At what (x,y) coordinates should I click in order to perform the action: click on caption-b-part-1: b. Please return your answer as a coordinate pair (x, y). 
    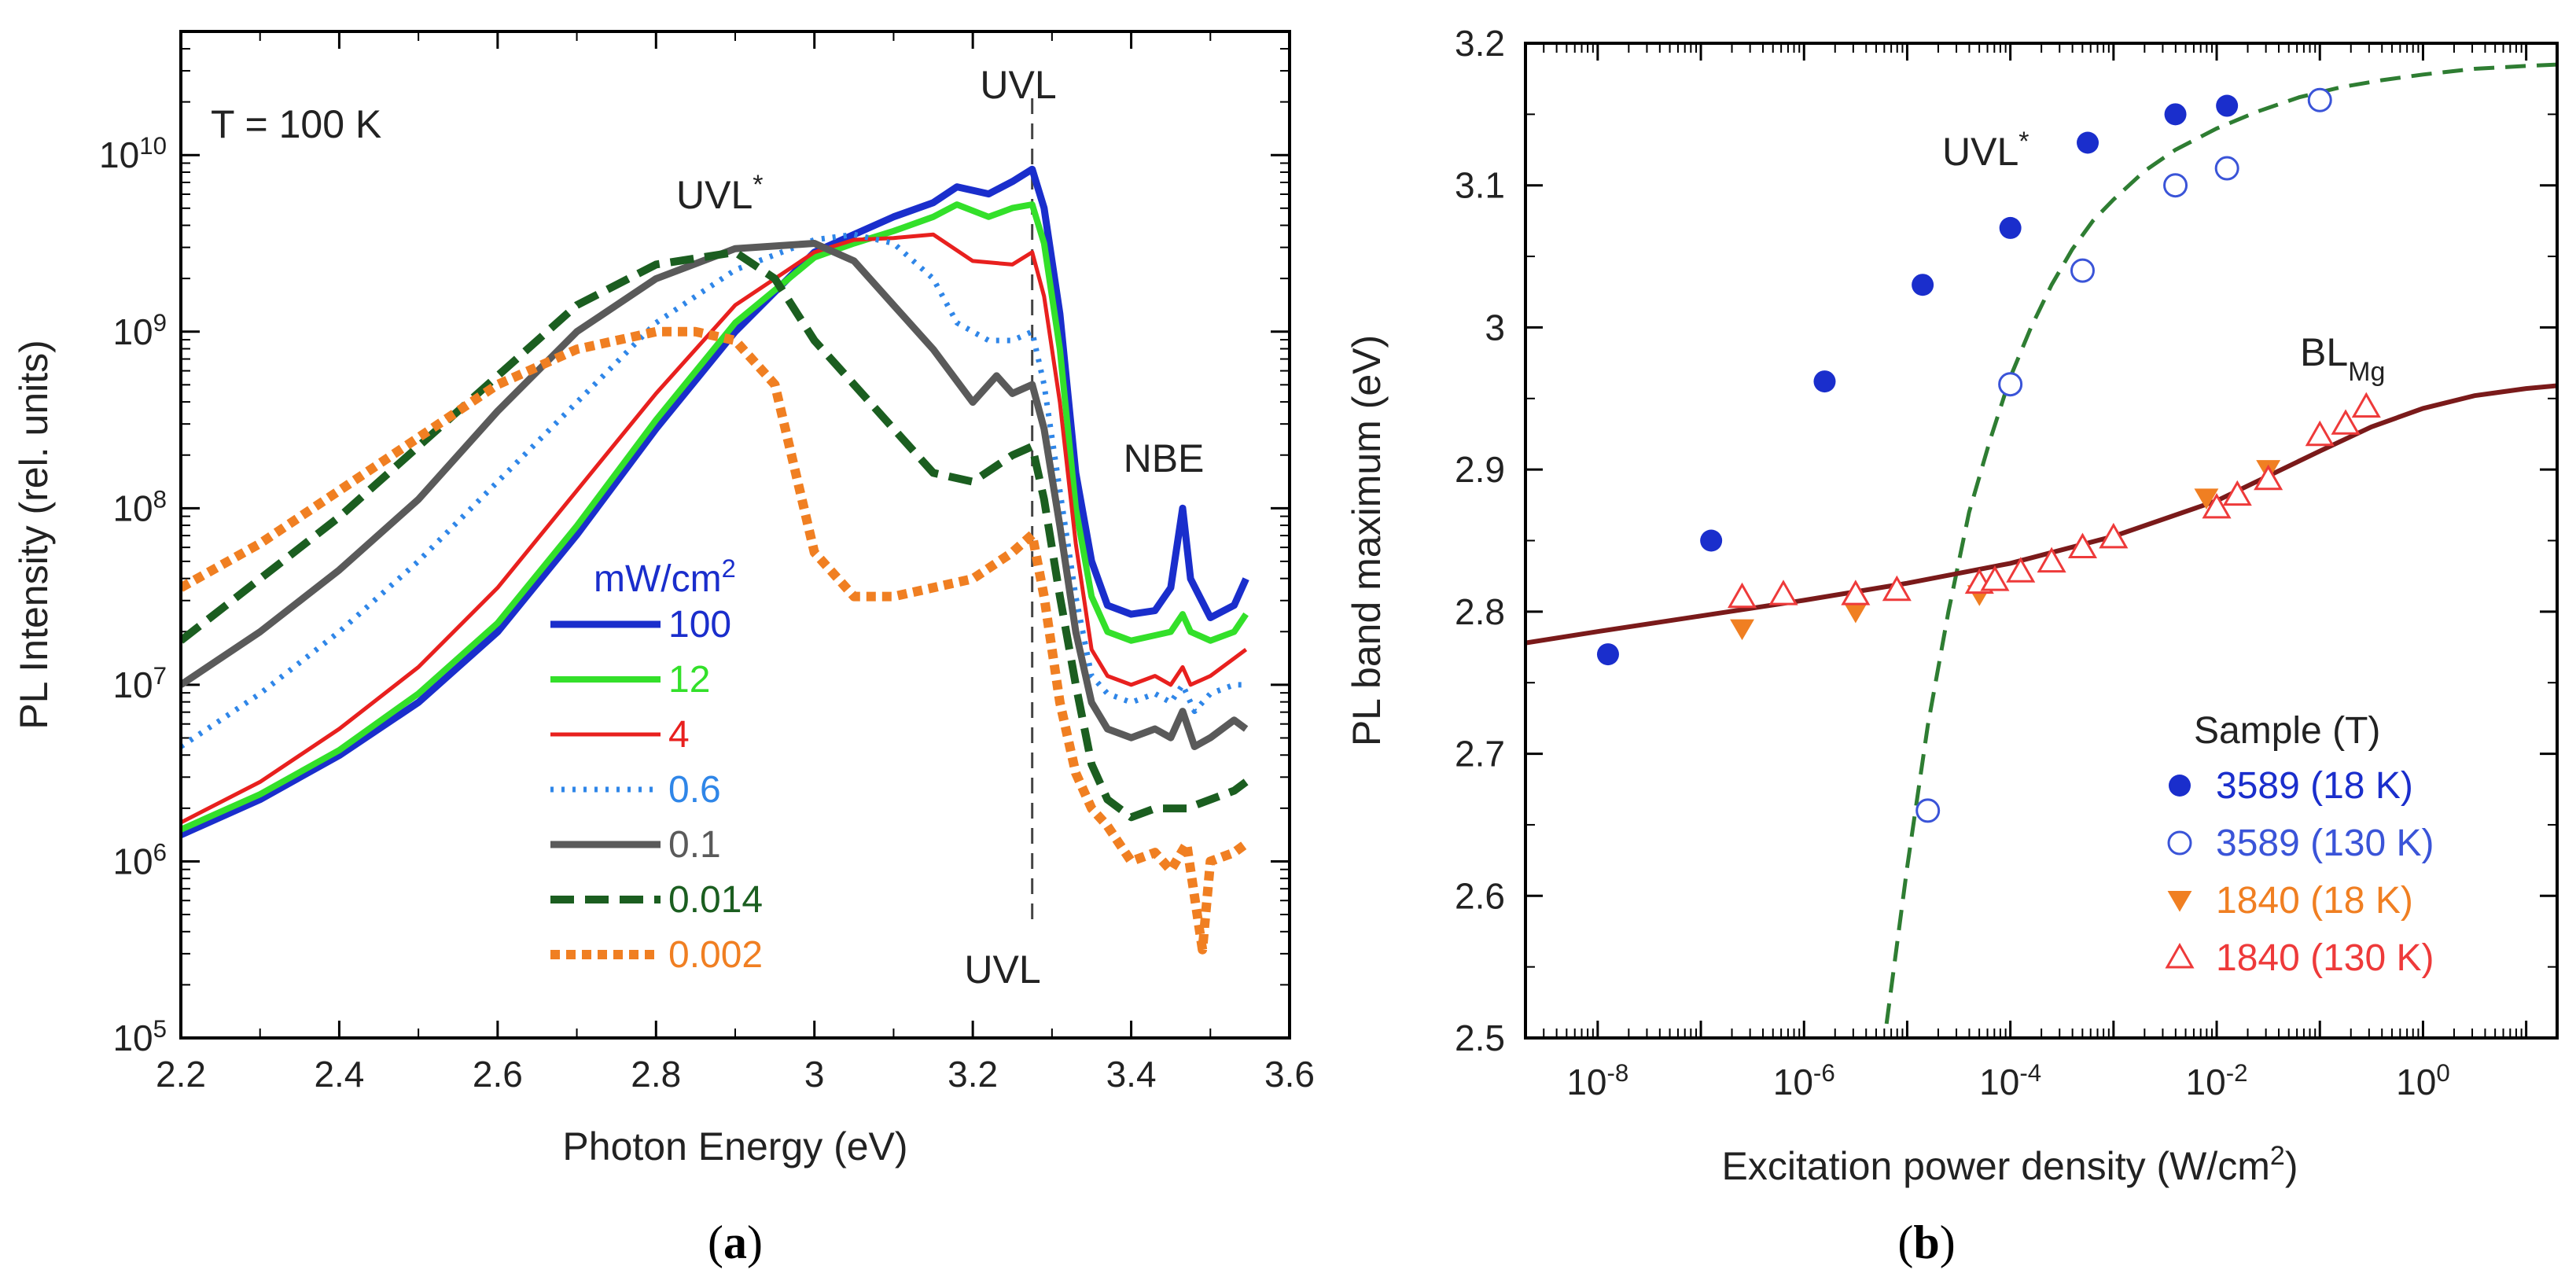
    Looking at the image, I should click on (1926, 1242).